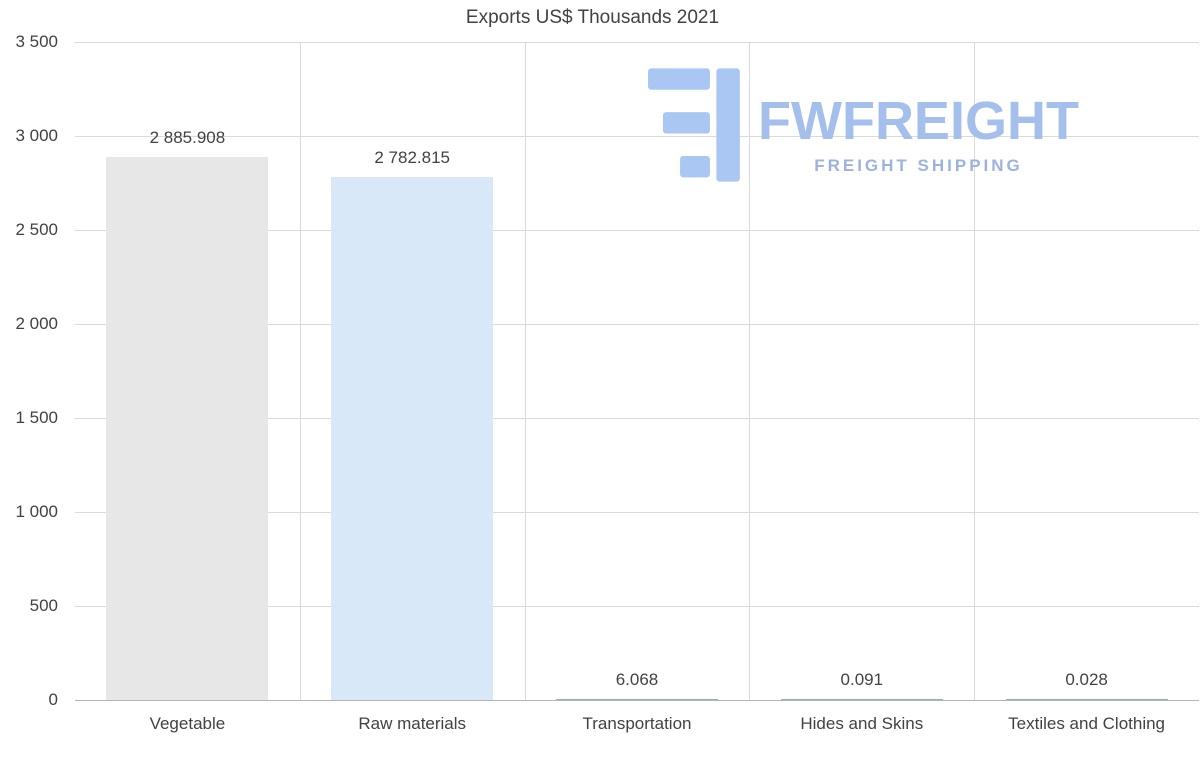 The width and height of the screenshot is (1200, 763). What do you see at coordinates (36, 229) in the screenshot?
I see `y-axis-tick-label: 2 500` at bounding box center [36, 229].